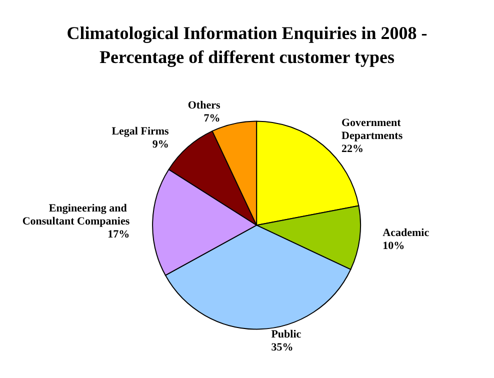  I want to click on slice-label: Legal Firms, so click(141, 132).